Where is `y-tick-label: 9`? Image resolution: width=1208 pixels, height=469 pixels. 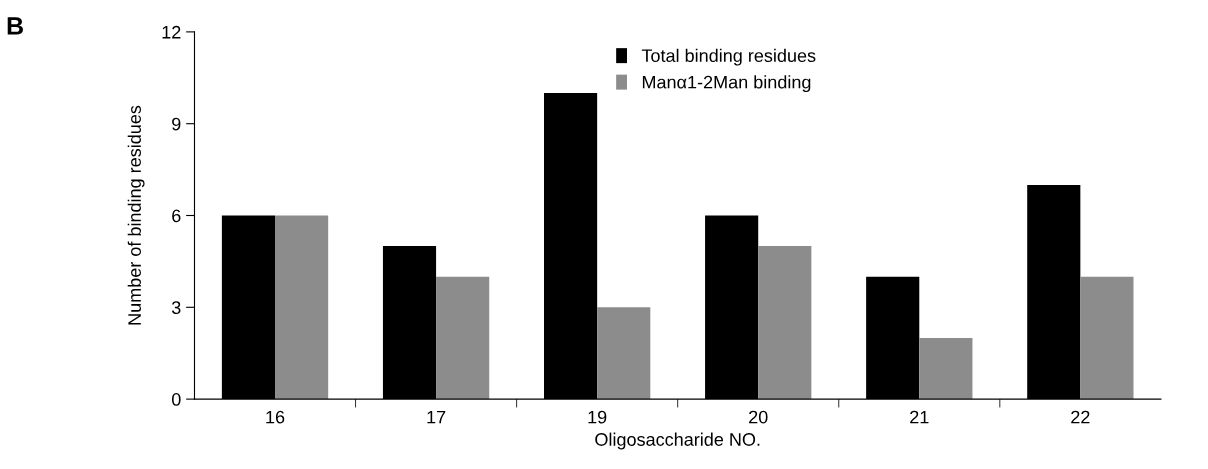
y-tick-label: 9 is located at coordinates (176, 124).